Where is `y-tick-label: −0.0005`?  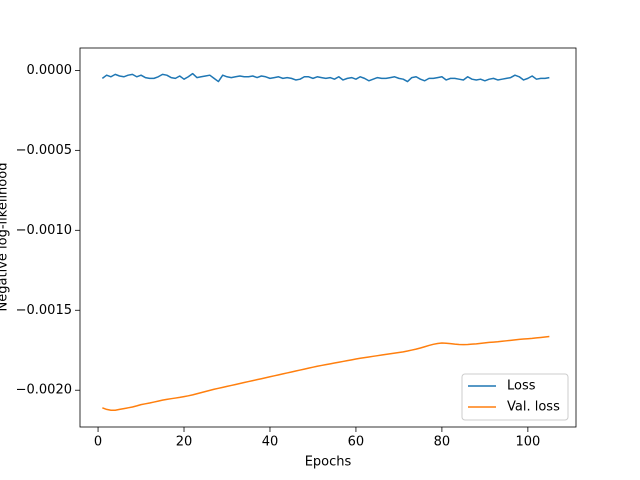
y-tick-label: −0.0005 is located at coordinates (44, 150).